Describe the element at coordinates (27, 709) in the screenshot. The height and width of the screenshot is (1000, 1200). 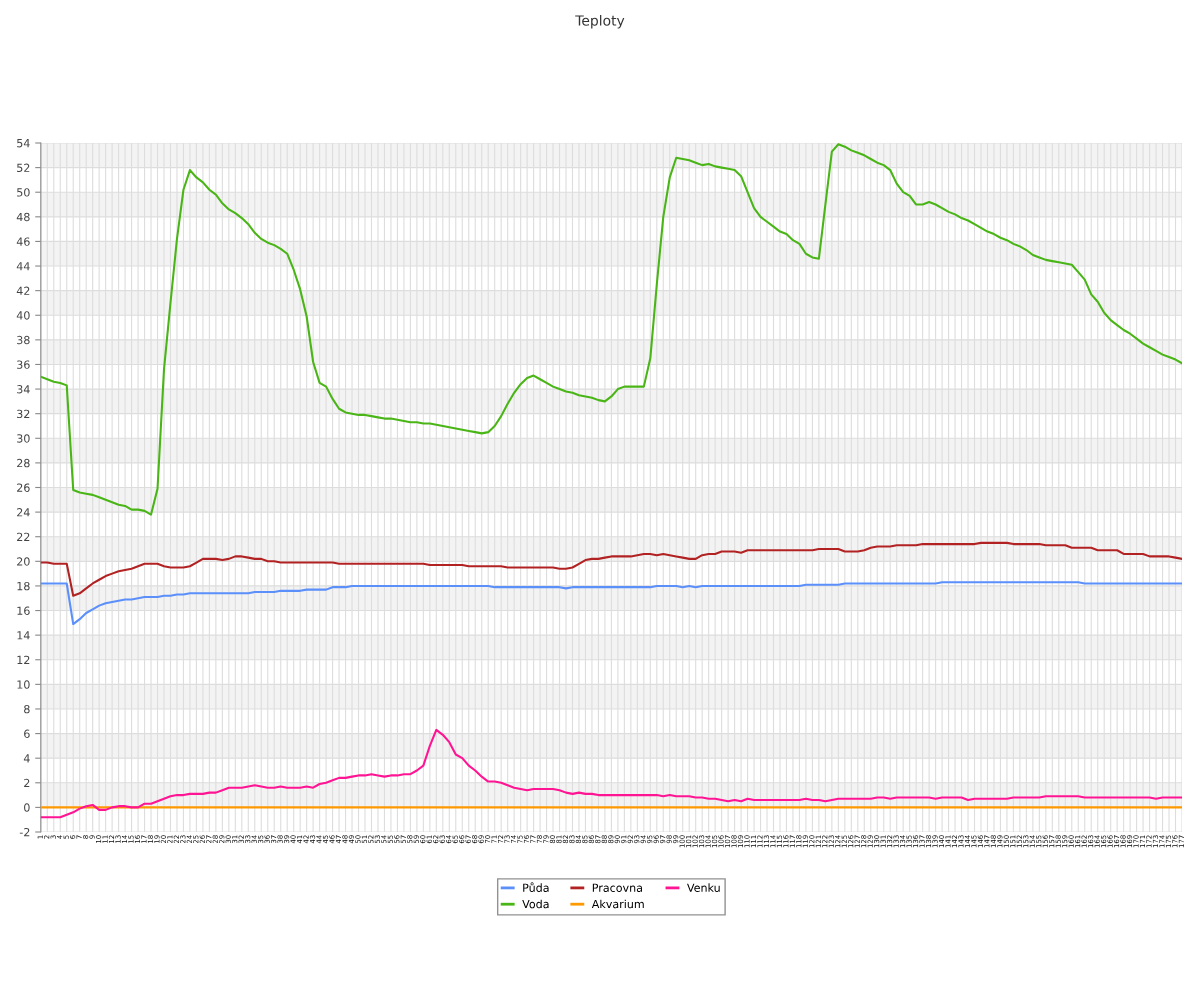
I see `y-tick-label: 8` at that location.